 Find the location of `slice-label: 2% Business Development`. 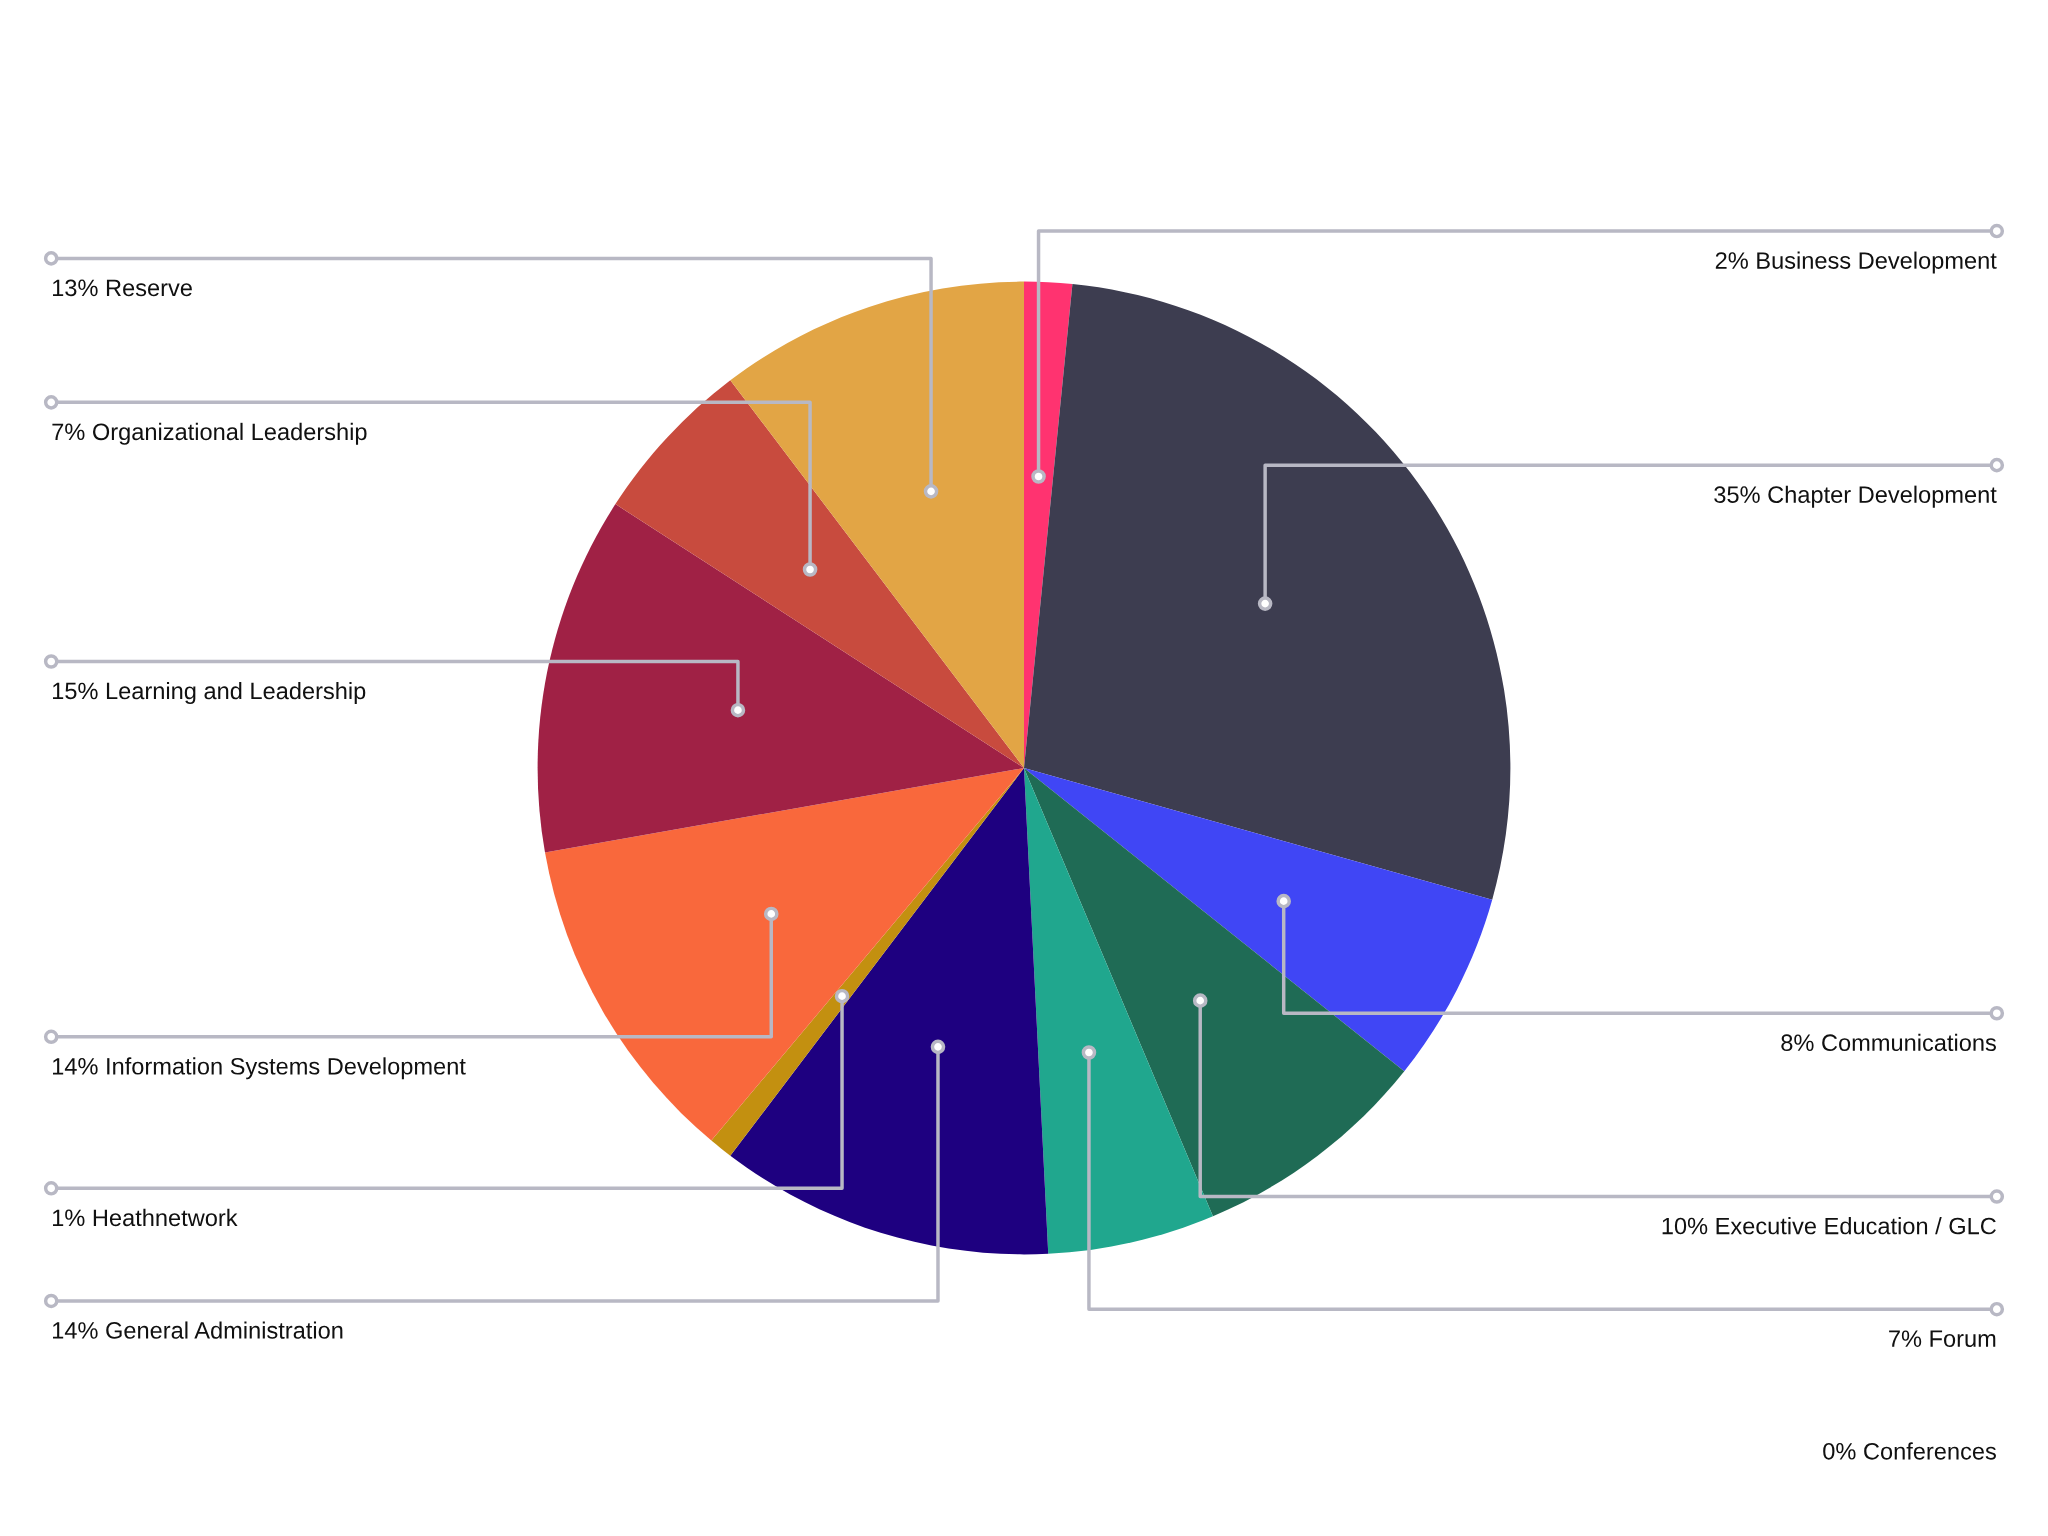

slice-label: 2% Business Development is located at coordinates (1856, 262).